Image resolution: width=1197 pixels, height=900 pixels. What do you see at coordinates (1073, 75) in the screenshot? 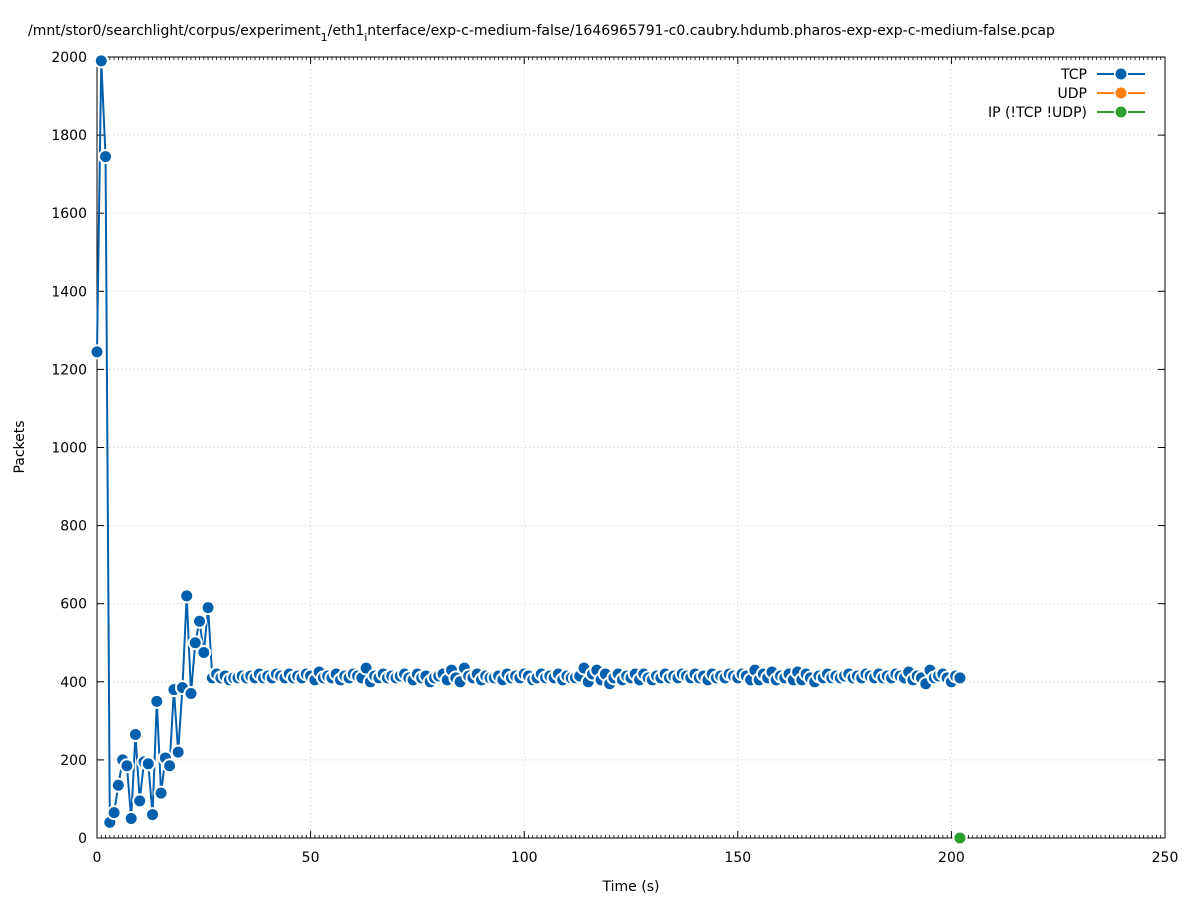
I see `legend-label: TCP` at bounding box center [1073, 75].